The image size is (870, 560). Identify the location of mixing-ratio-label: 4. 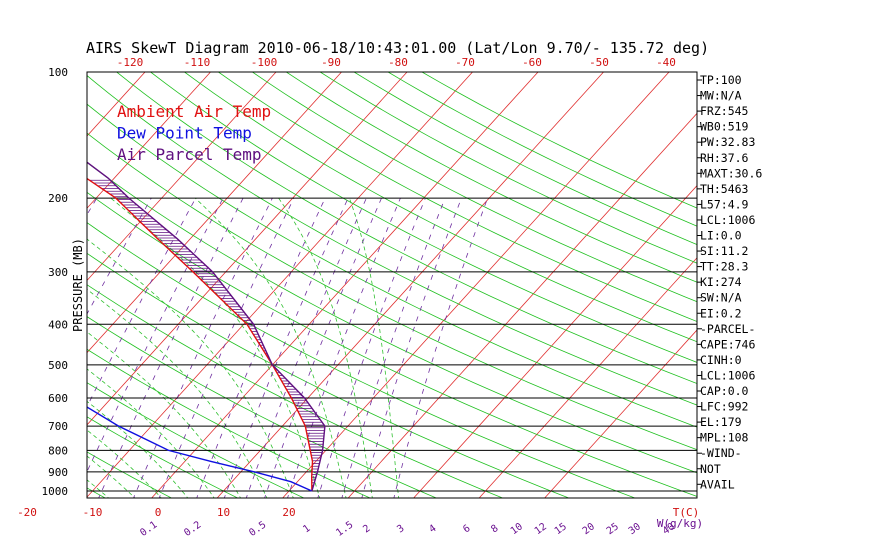
(432, 529).